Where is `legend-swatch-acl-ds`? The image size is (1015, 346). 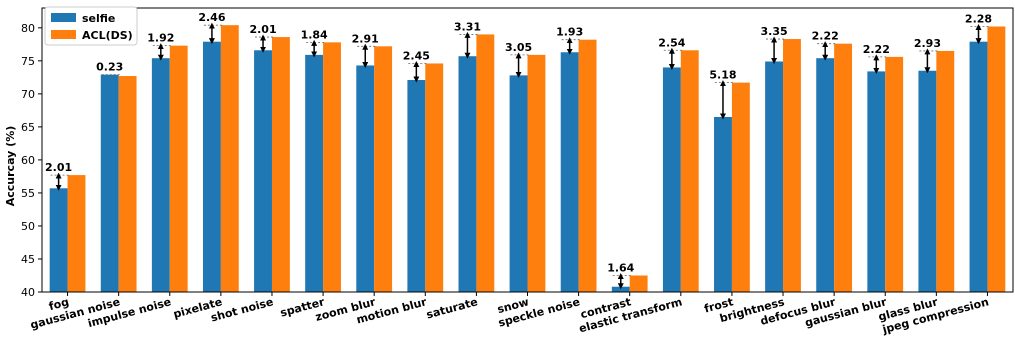
legend-swatch-acl-ds is located at coordinates (63, 34).